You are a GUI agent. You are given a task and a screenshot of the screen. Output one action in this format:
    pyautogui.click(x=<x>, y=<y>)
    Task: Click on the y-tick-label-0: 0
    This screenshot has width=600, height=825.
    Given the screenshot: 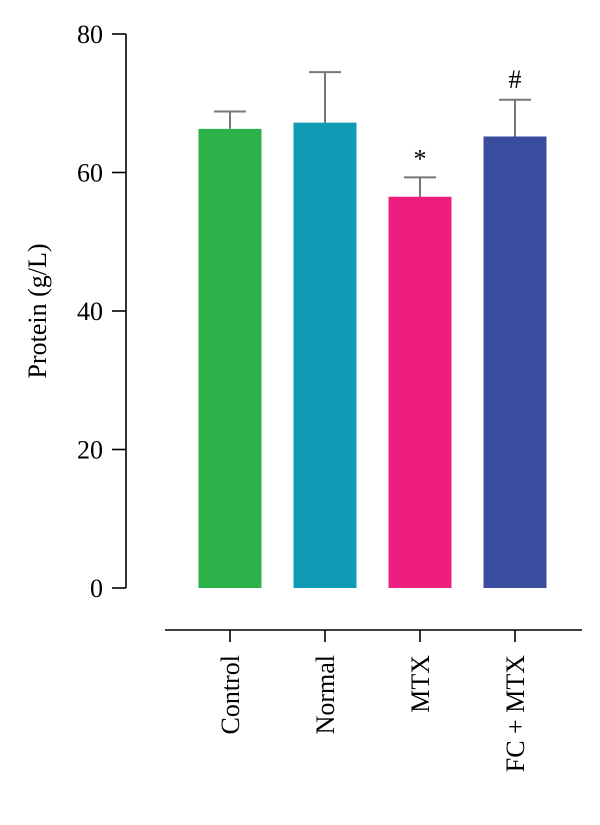 What is the action you would take?
    pyautogui.click(x=96, y=588)
    